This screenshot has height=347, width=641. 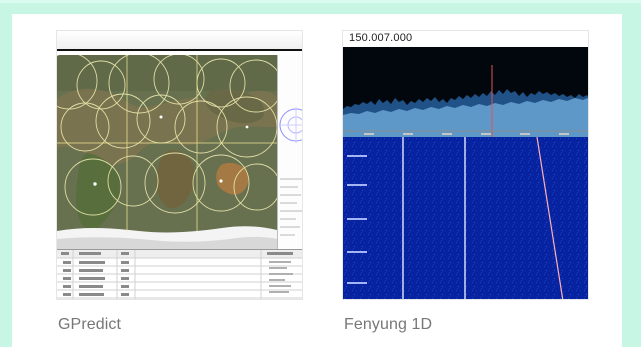 I want to click on spectrum-svg, so click(x=465, y=92).